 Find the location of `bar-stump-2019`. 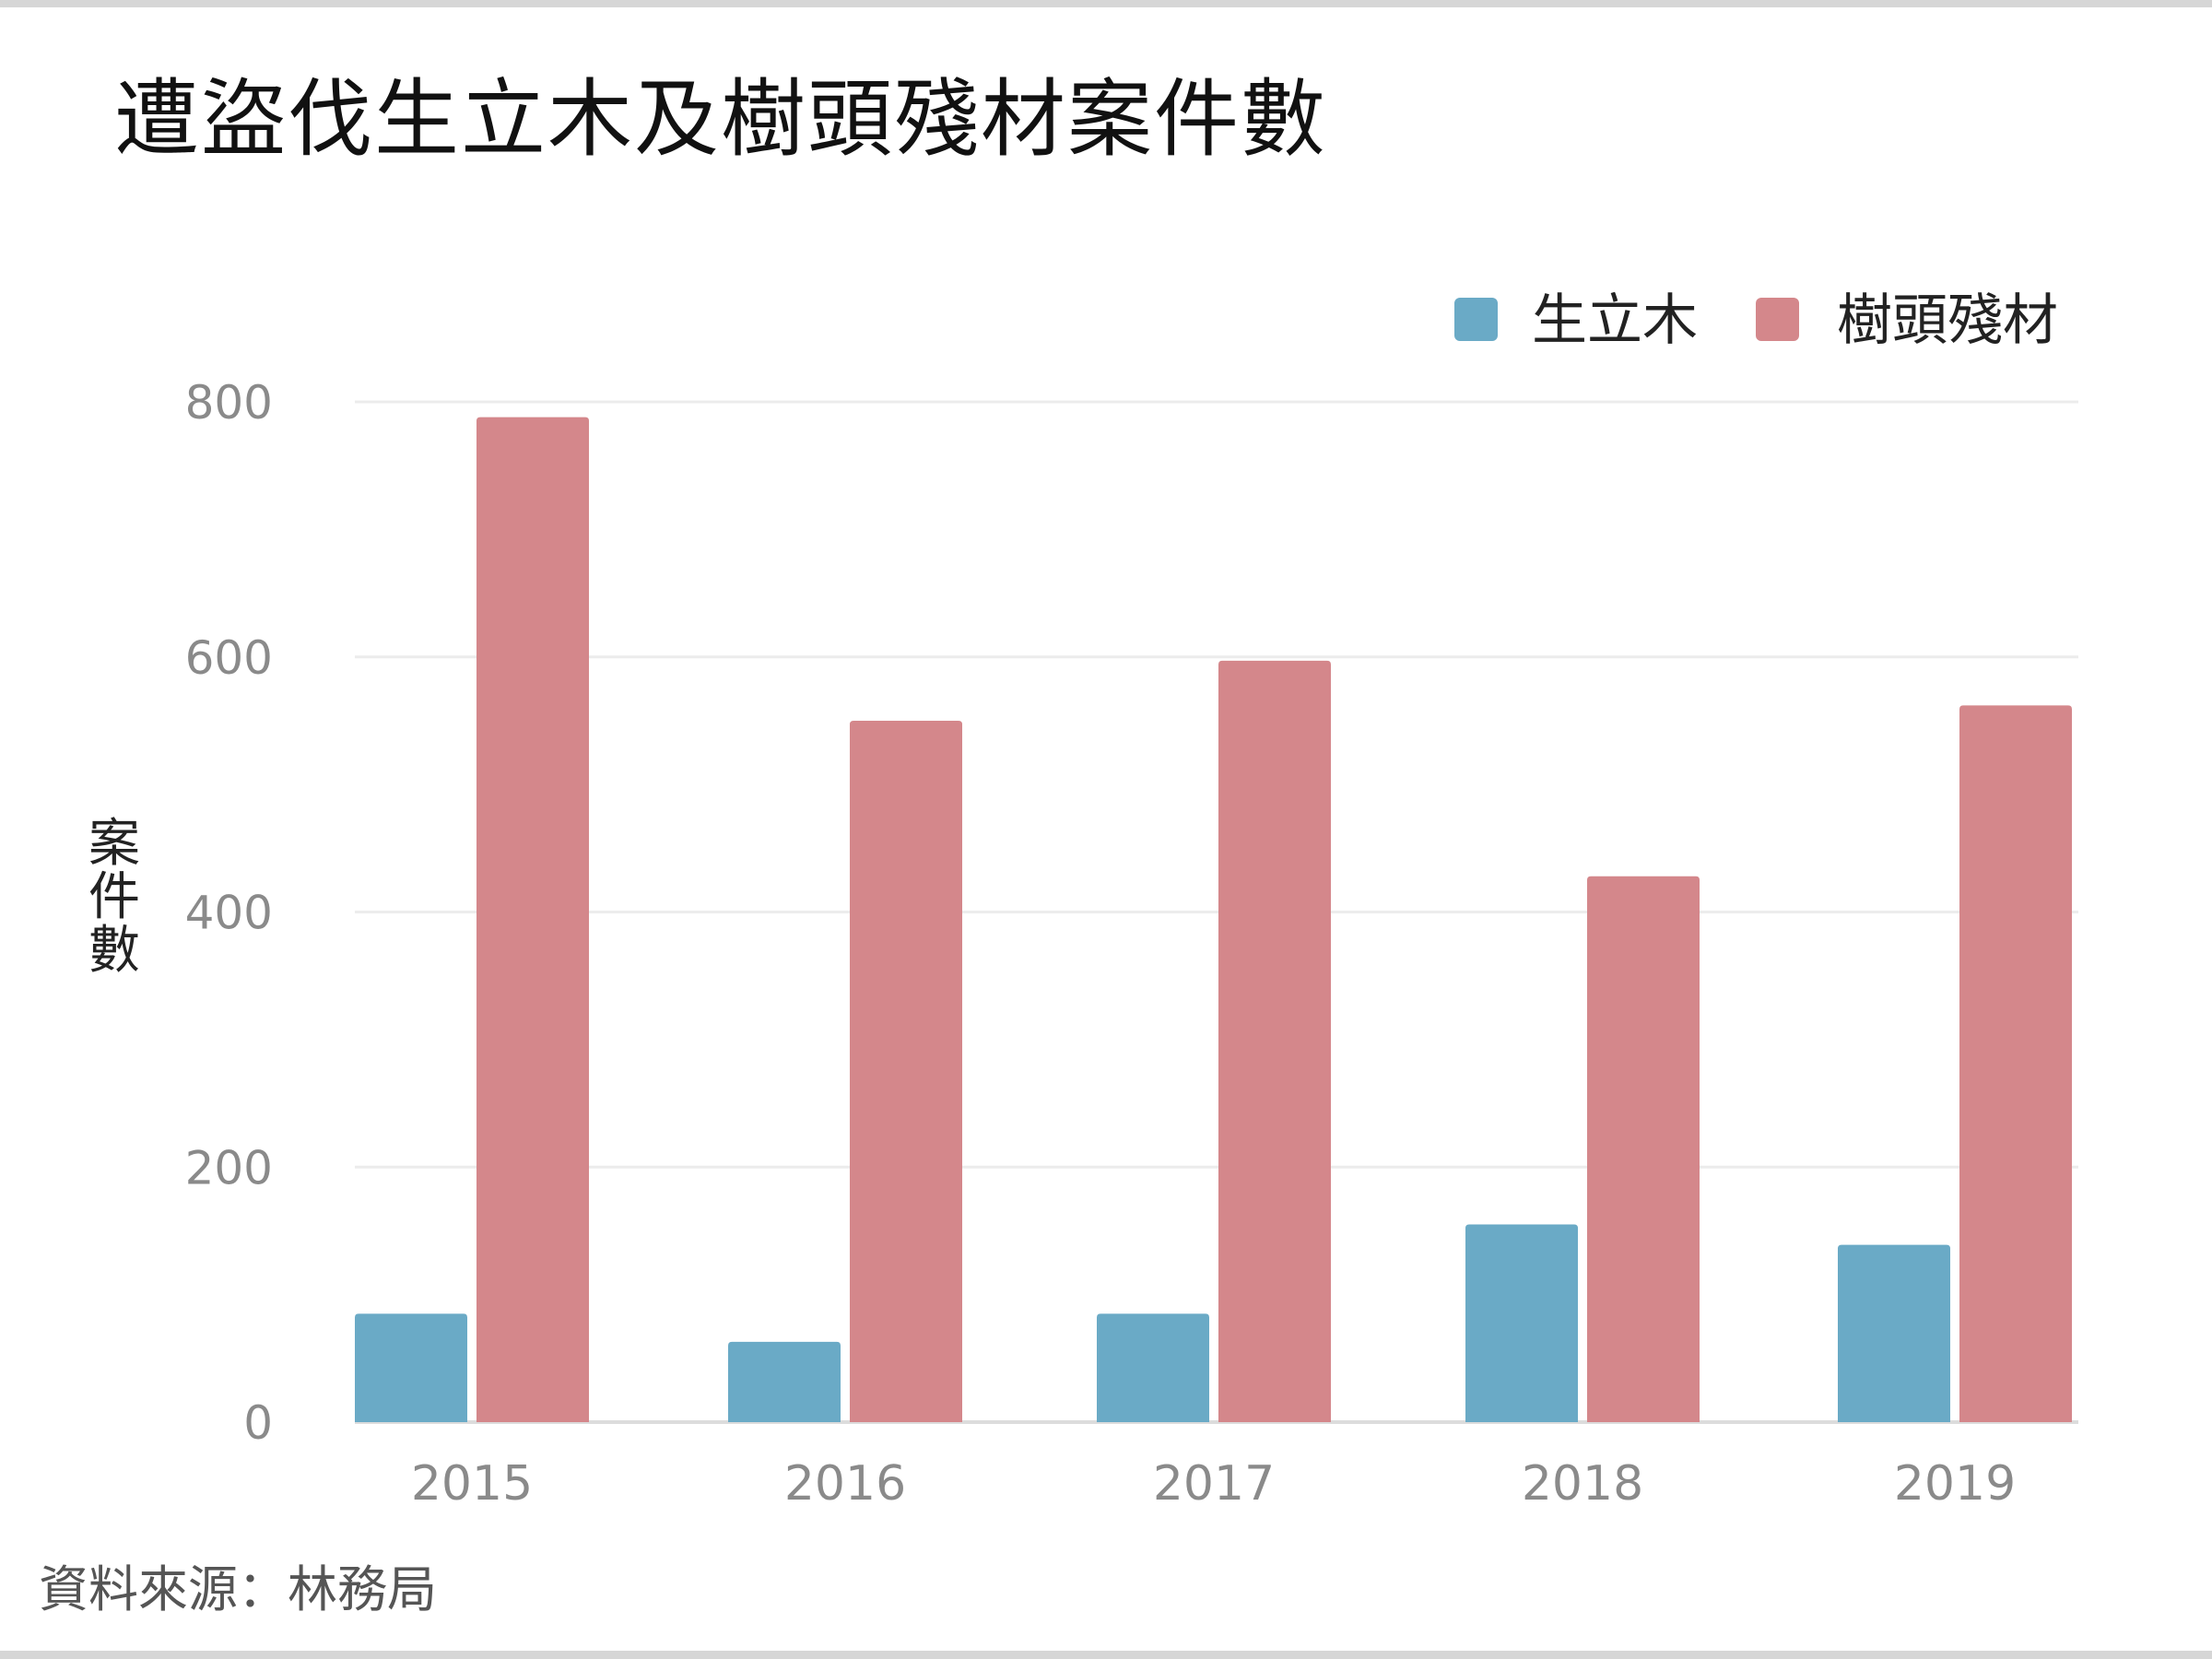

bar-stump-2019 is located at coordinates (2015, 1063).